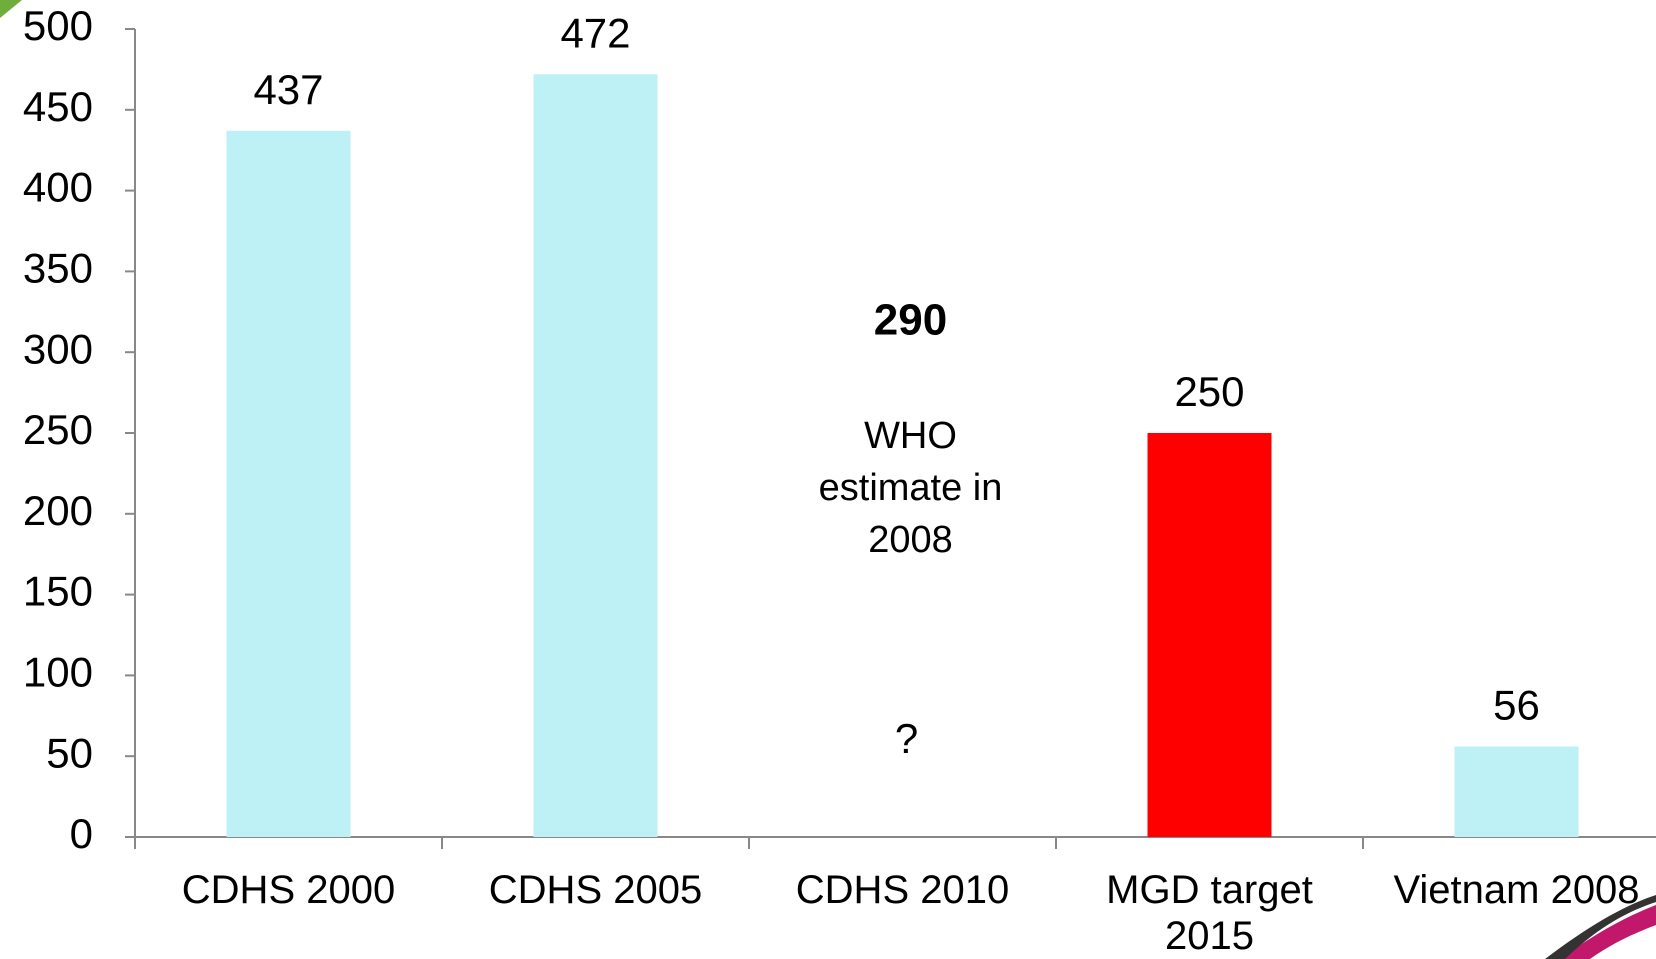  What do you see at coordinates (58, 348) in the screenshot?
I see `y-tick-label: 300` at bounding box center [58, 348].